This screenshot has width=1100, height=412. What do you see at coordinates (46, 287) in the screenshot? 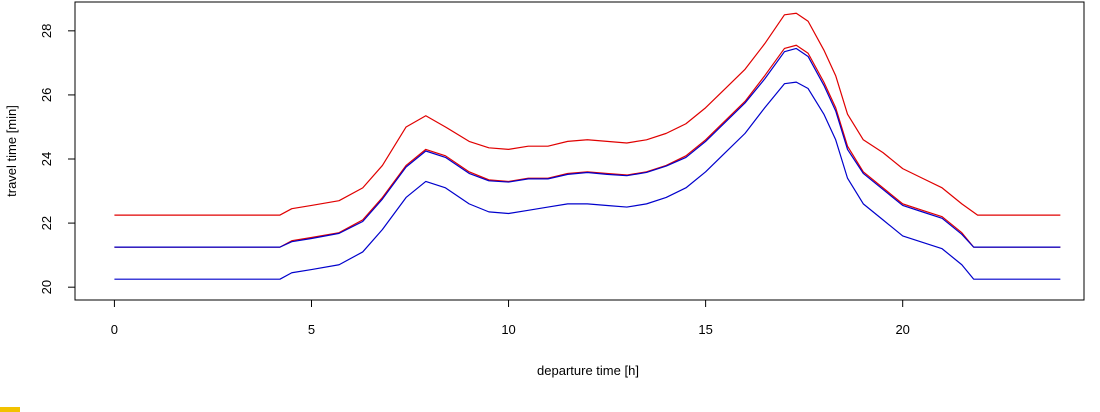
I see `y-tick-label: 20` at bounding box center [46, 287].